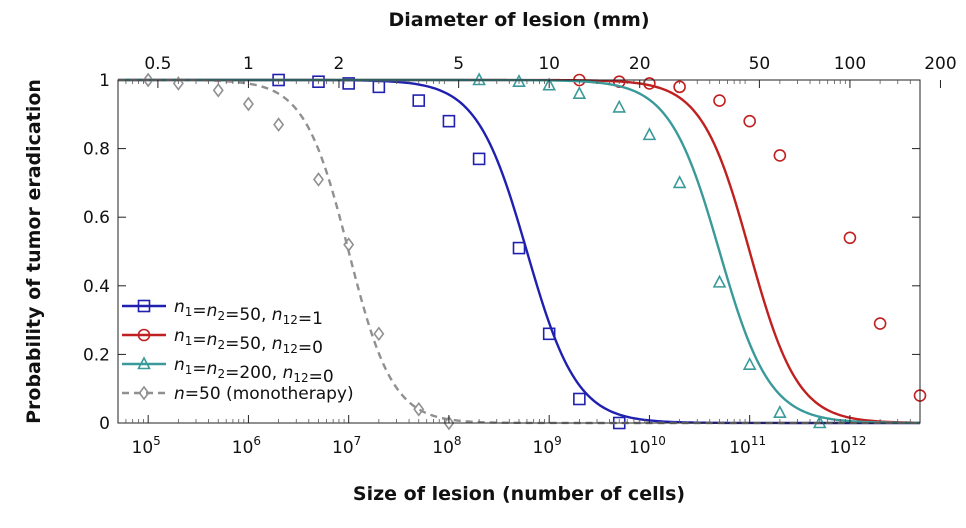  Describe the element at coordinates (850, 64) in the screenshot. I see `top-tick-label: 100` at that location.